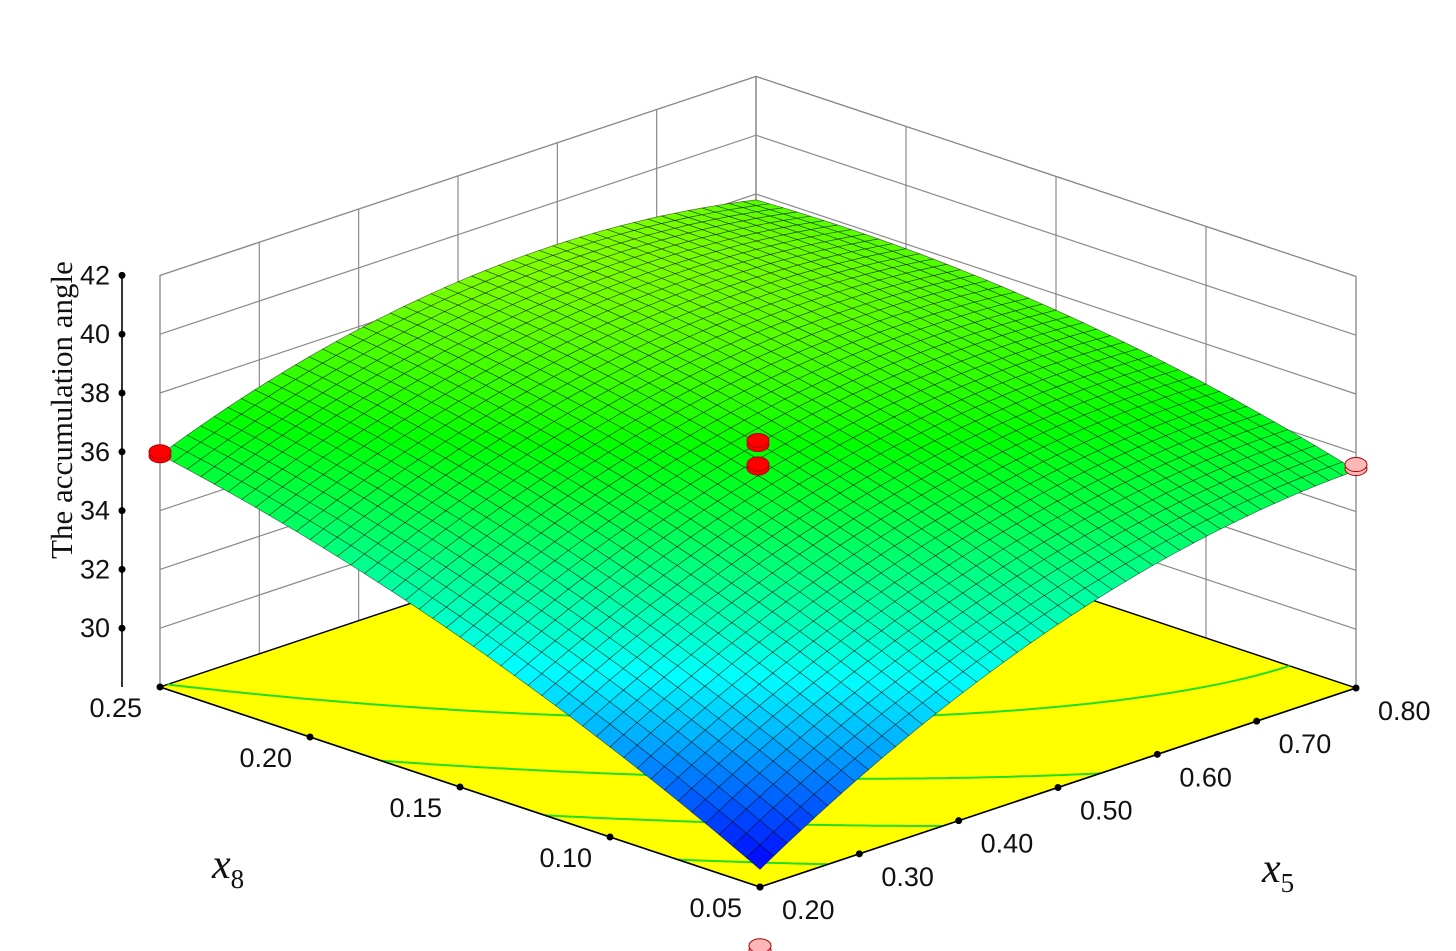 This screenshot has height=951, width=1456. Describe the element at coordinates (1007, 844) in the screenshot. I see `x5-tick-label: 0.40` at that location.